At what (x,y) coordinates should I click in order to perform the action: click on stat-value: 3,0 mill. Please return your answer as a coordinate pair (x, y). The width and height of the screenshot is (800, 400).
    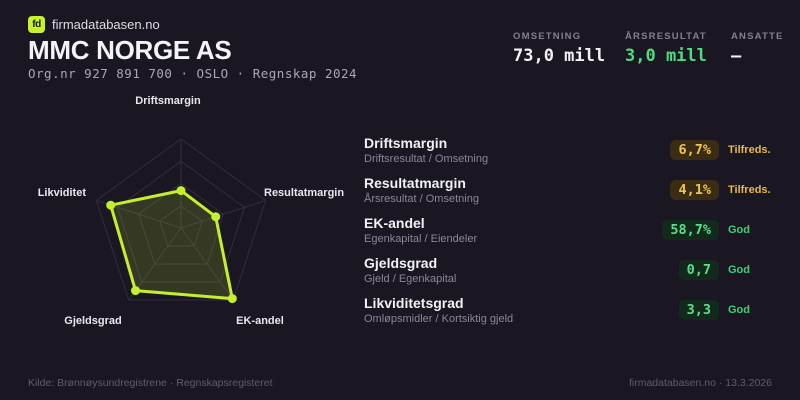
    Looking at the image, I should click on (666, 56).